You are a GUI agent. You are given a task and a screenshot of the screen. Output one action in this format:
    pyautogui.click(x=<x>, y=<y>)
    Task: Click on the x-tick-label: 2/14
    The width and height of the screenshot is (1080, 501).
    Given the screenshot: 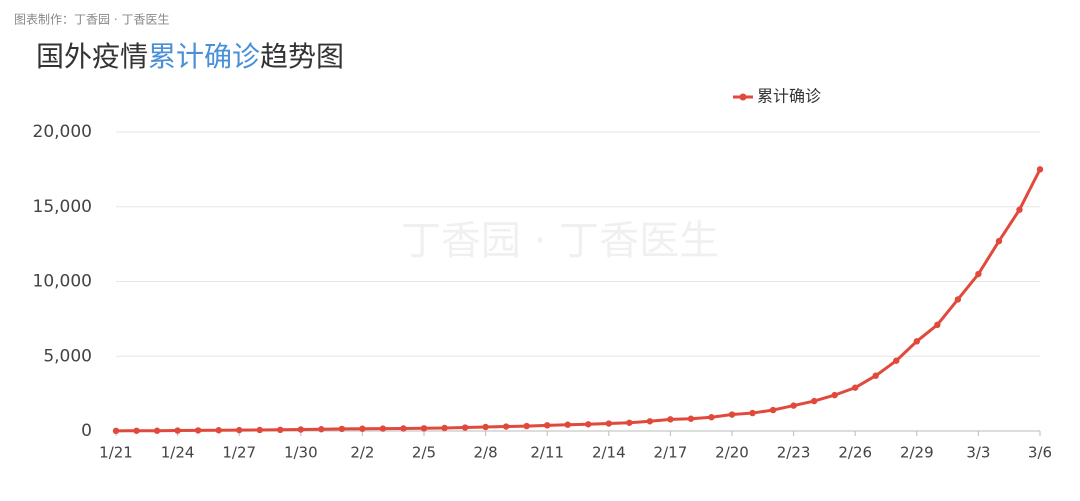 What is the action you would take?
    pyautogui.click(x=609, y=453)
    